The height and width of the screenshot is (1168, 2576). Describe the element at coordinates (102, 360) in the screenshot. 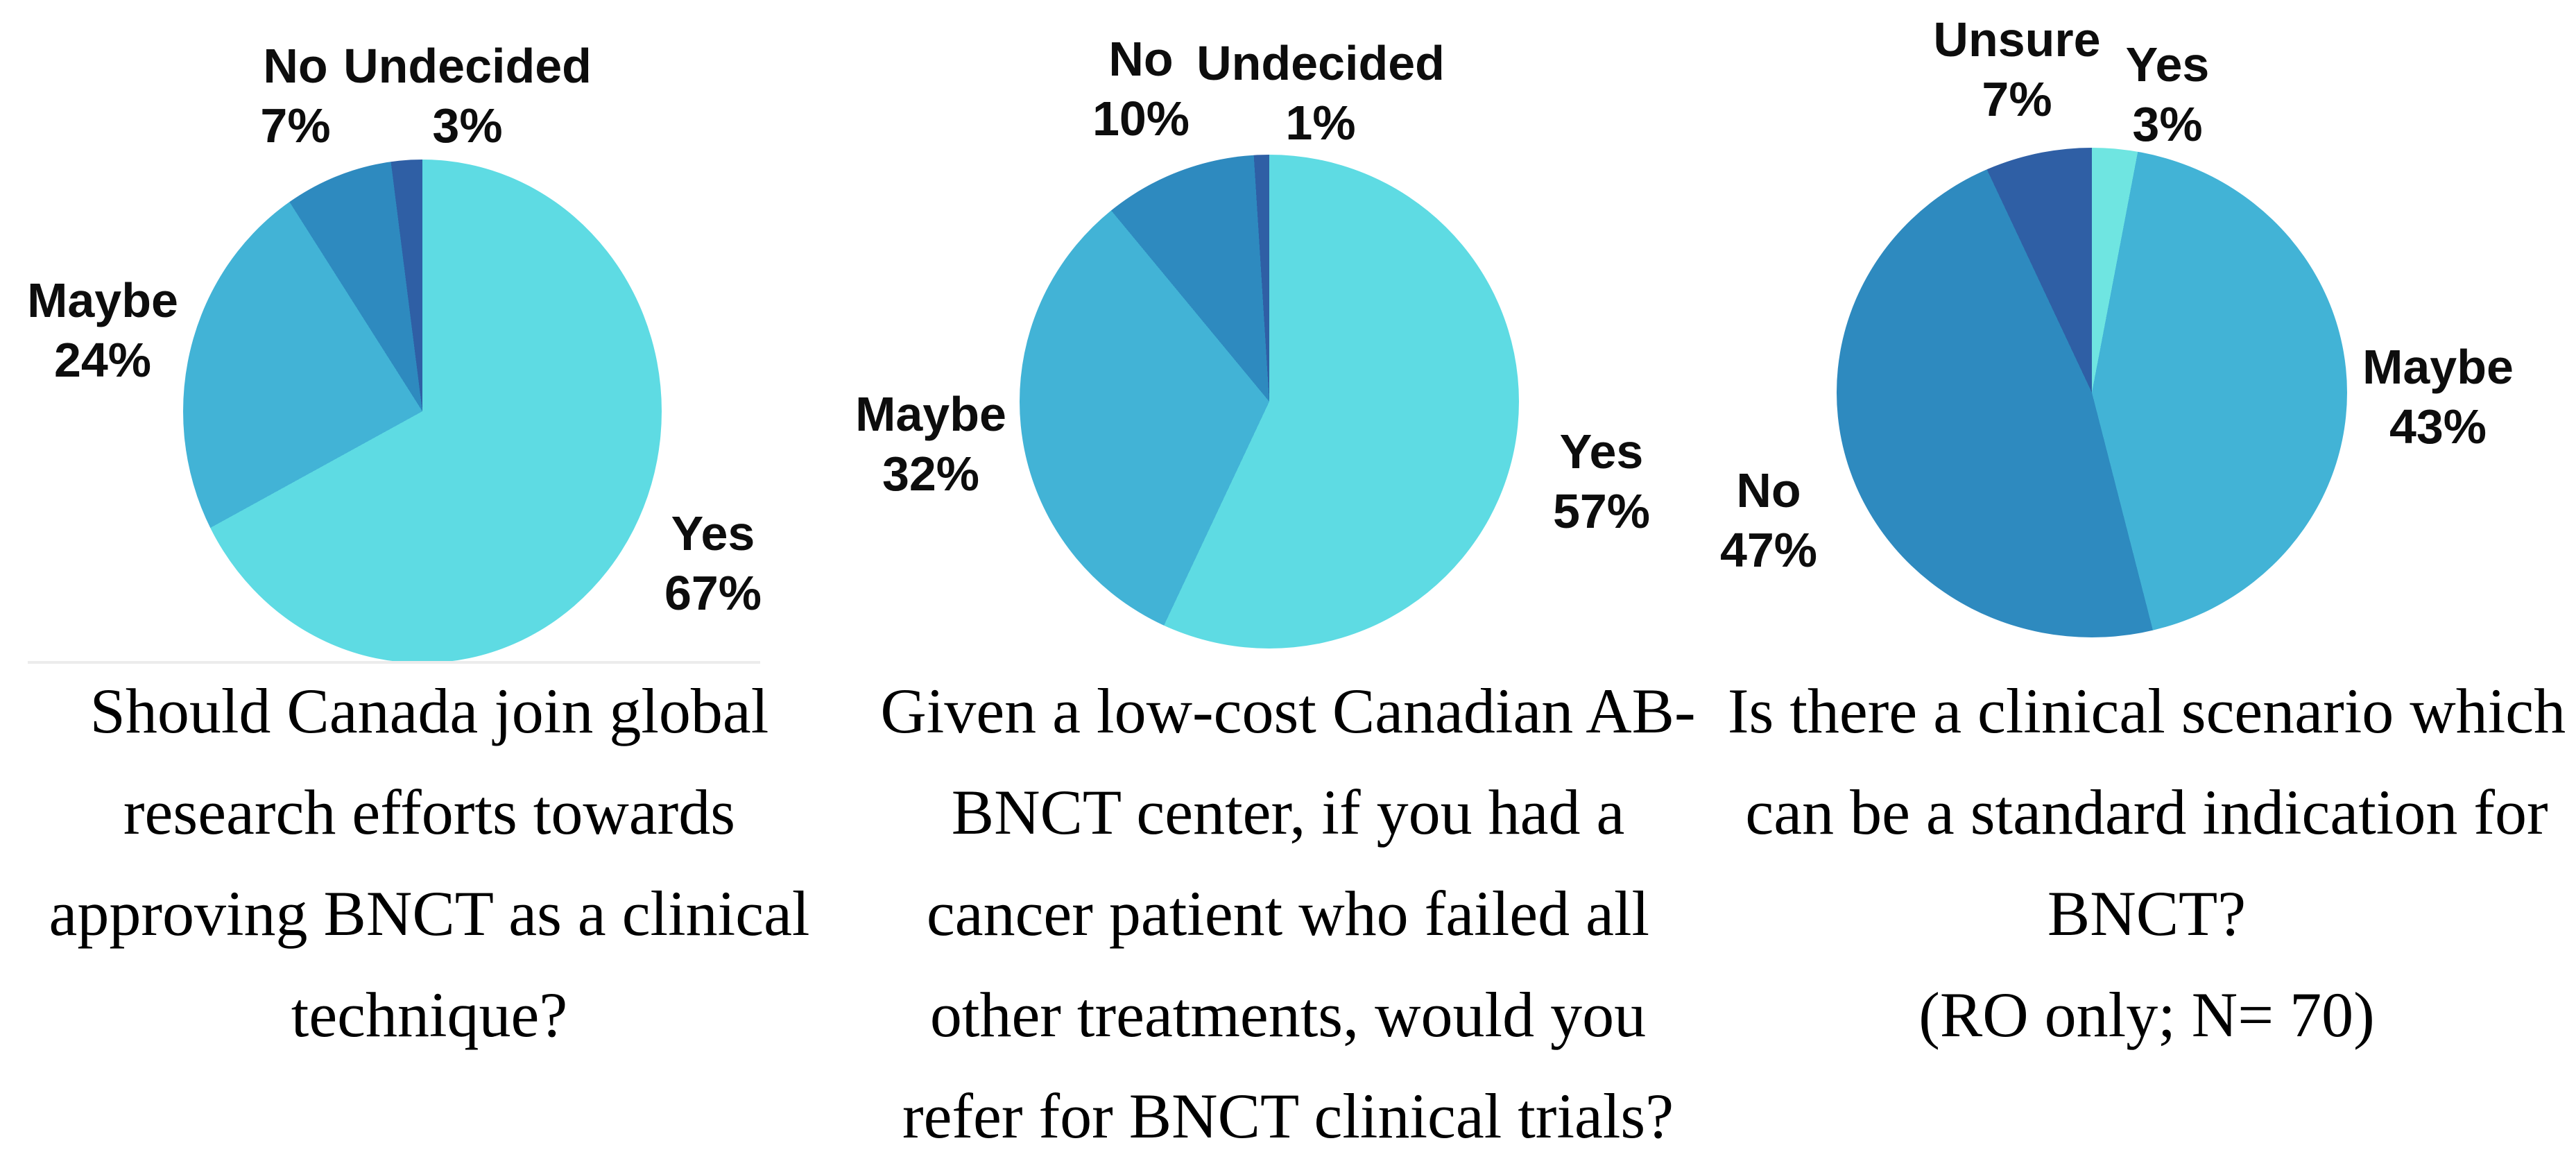

I see `slice-label-pct: 24%` at that location.